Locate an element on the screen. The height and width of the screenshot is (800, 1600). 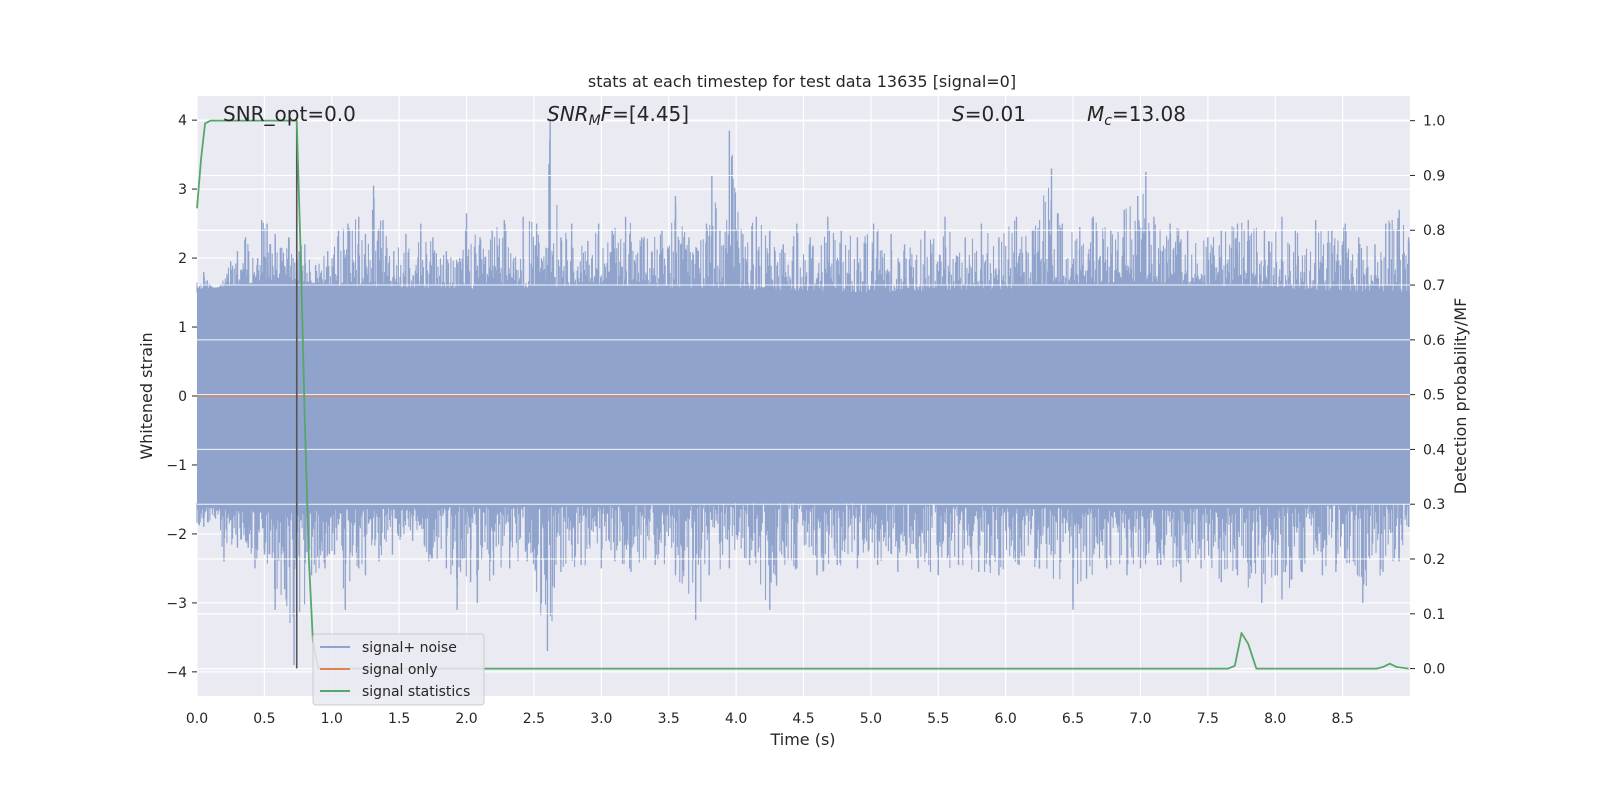
x-tick-label: 7.5 is located at coordinates (1208, 719).